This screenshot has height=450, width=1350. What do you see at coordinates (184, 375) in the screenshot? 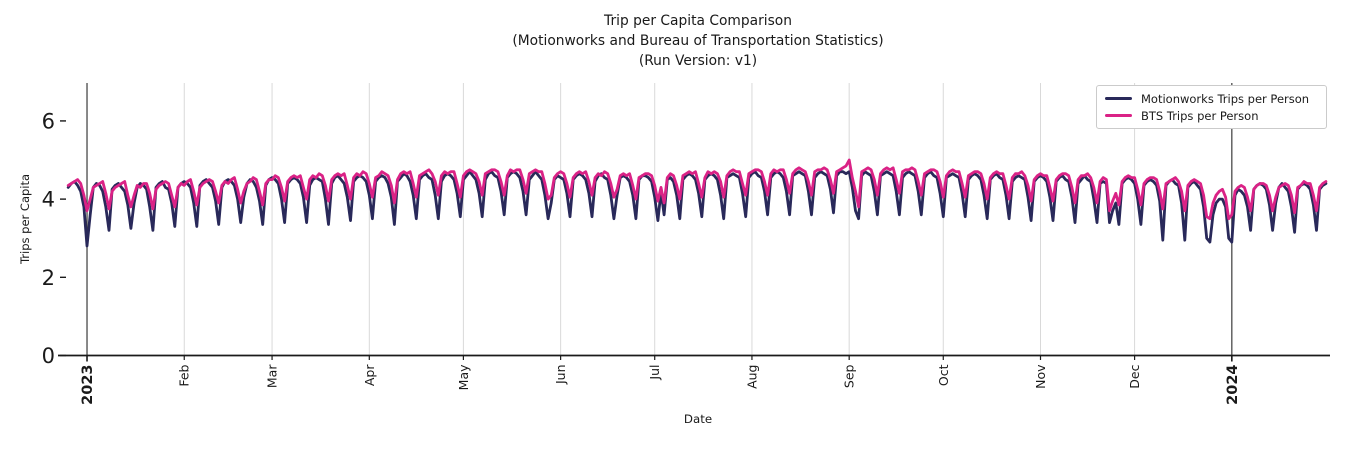
I see `x-tick-label: Feb` at bounding box center [184, 375].